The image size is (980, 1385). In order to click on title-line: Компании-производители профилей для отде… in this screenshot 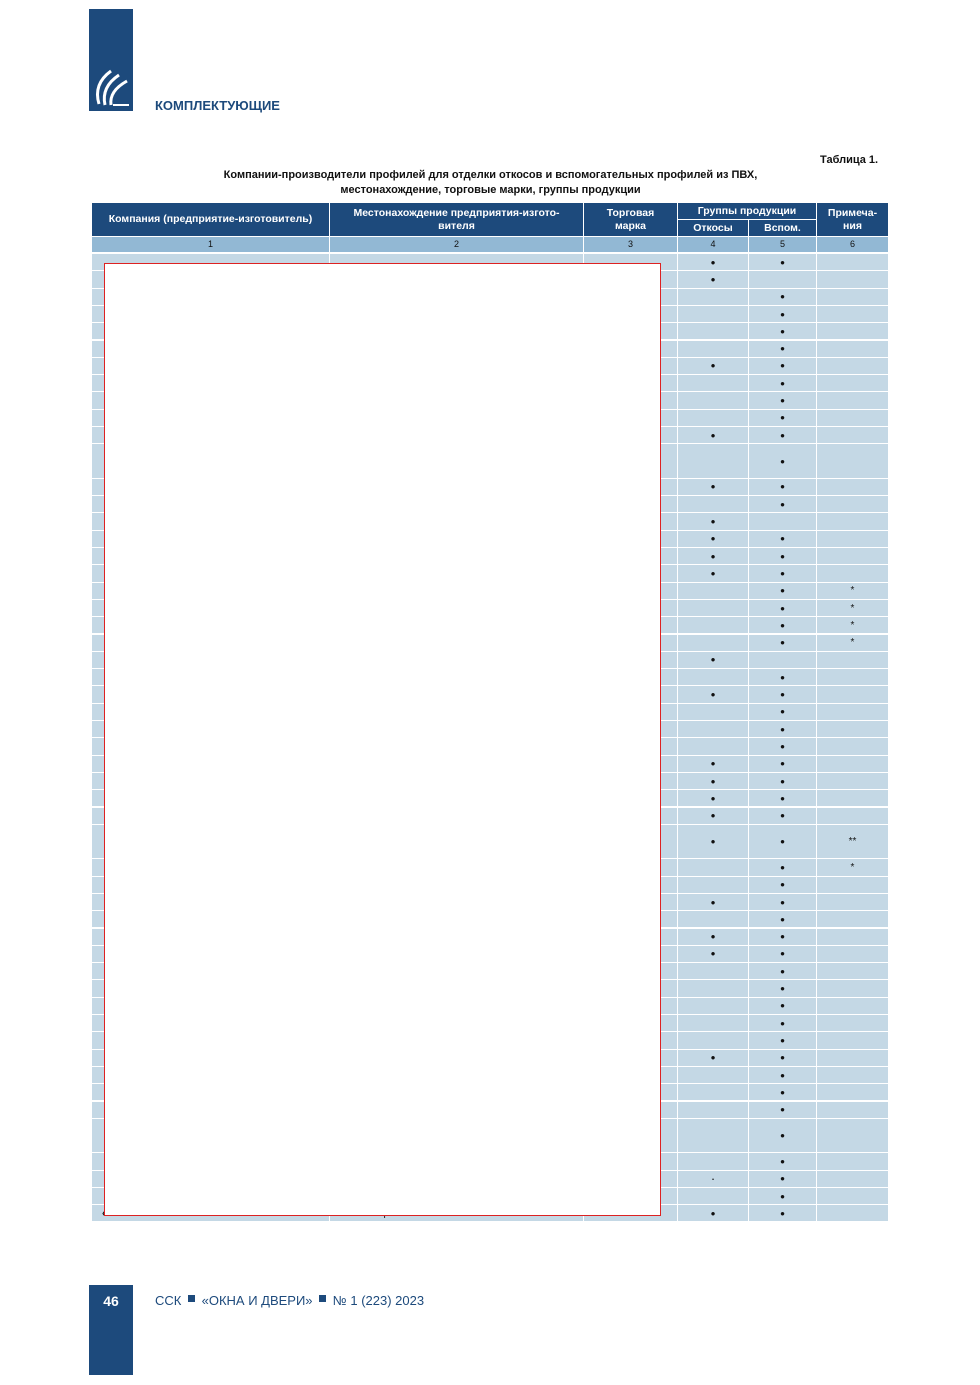, I will do `click(490, 175)`.